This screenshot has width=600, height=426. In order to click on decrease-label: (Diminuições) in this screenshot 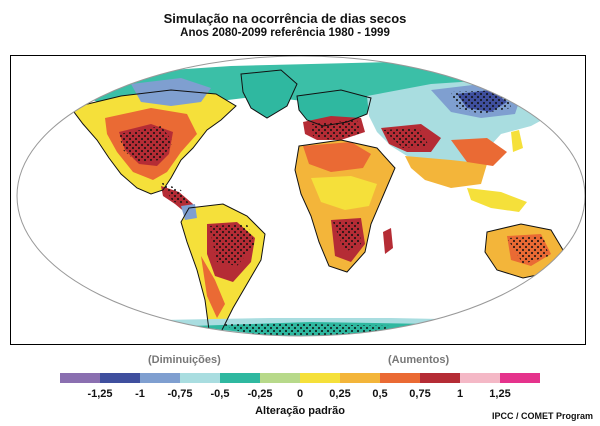, I will do `click(184, 360)`.